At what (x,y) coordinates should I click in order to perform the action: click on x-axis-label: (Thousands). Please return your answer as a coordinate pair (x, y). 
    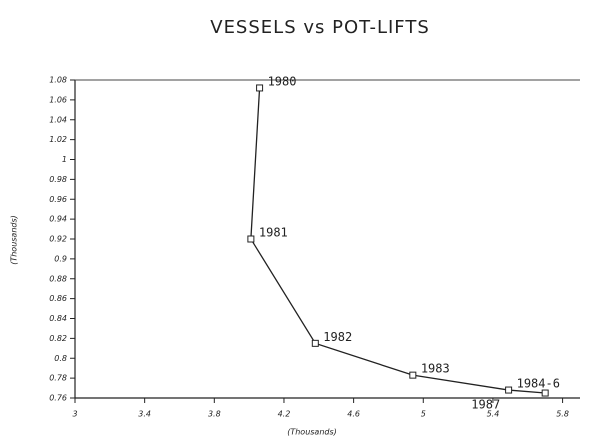
    Looking at the image, I should click on (312, 432).